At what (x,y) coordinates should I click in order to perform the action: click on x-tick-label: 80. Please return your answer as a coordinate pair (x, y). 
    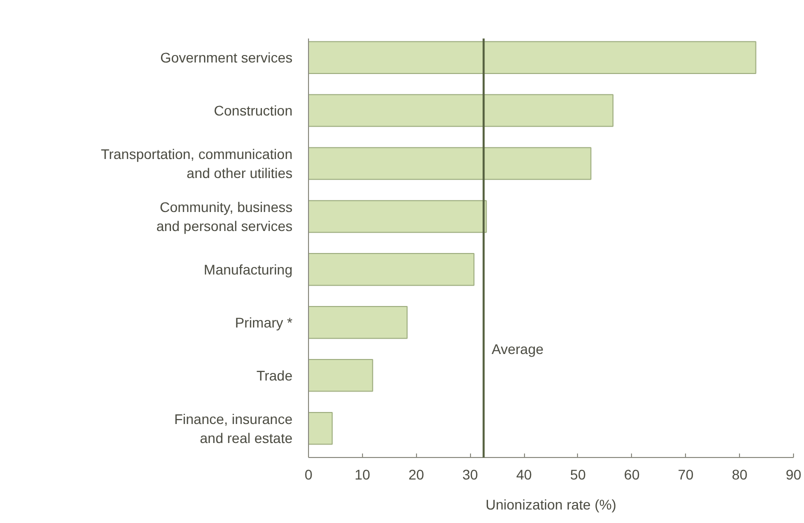
    Looking at the image, I should click on (740, 474).